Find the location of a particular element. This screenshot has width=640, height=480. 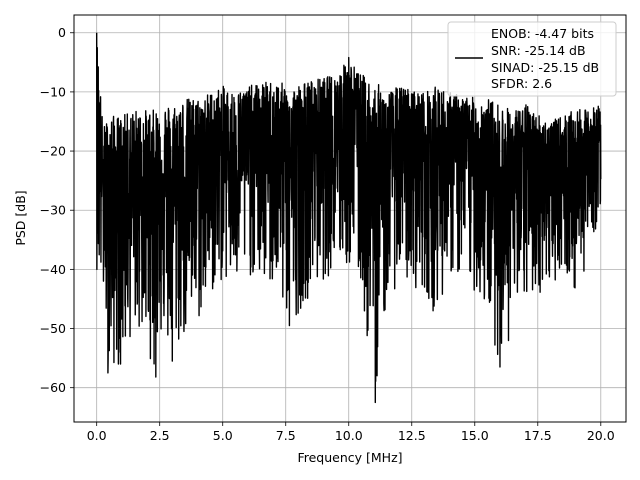

x-axis-label: Frequency [MHz] is located at coordinates (349, 457).